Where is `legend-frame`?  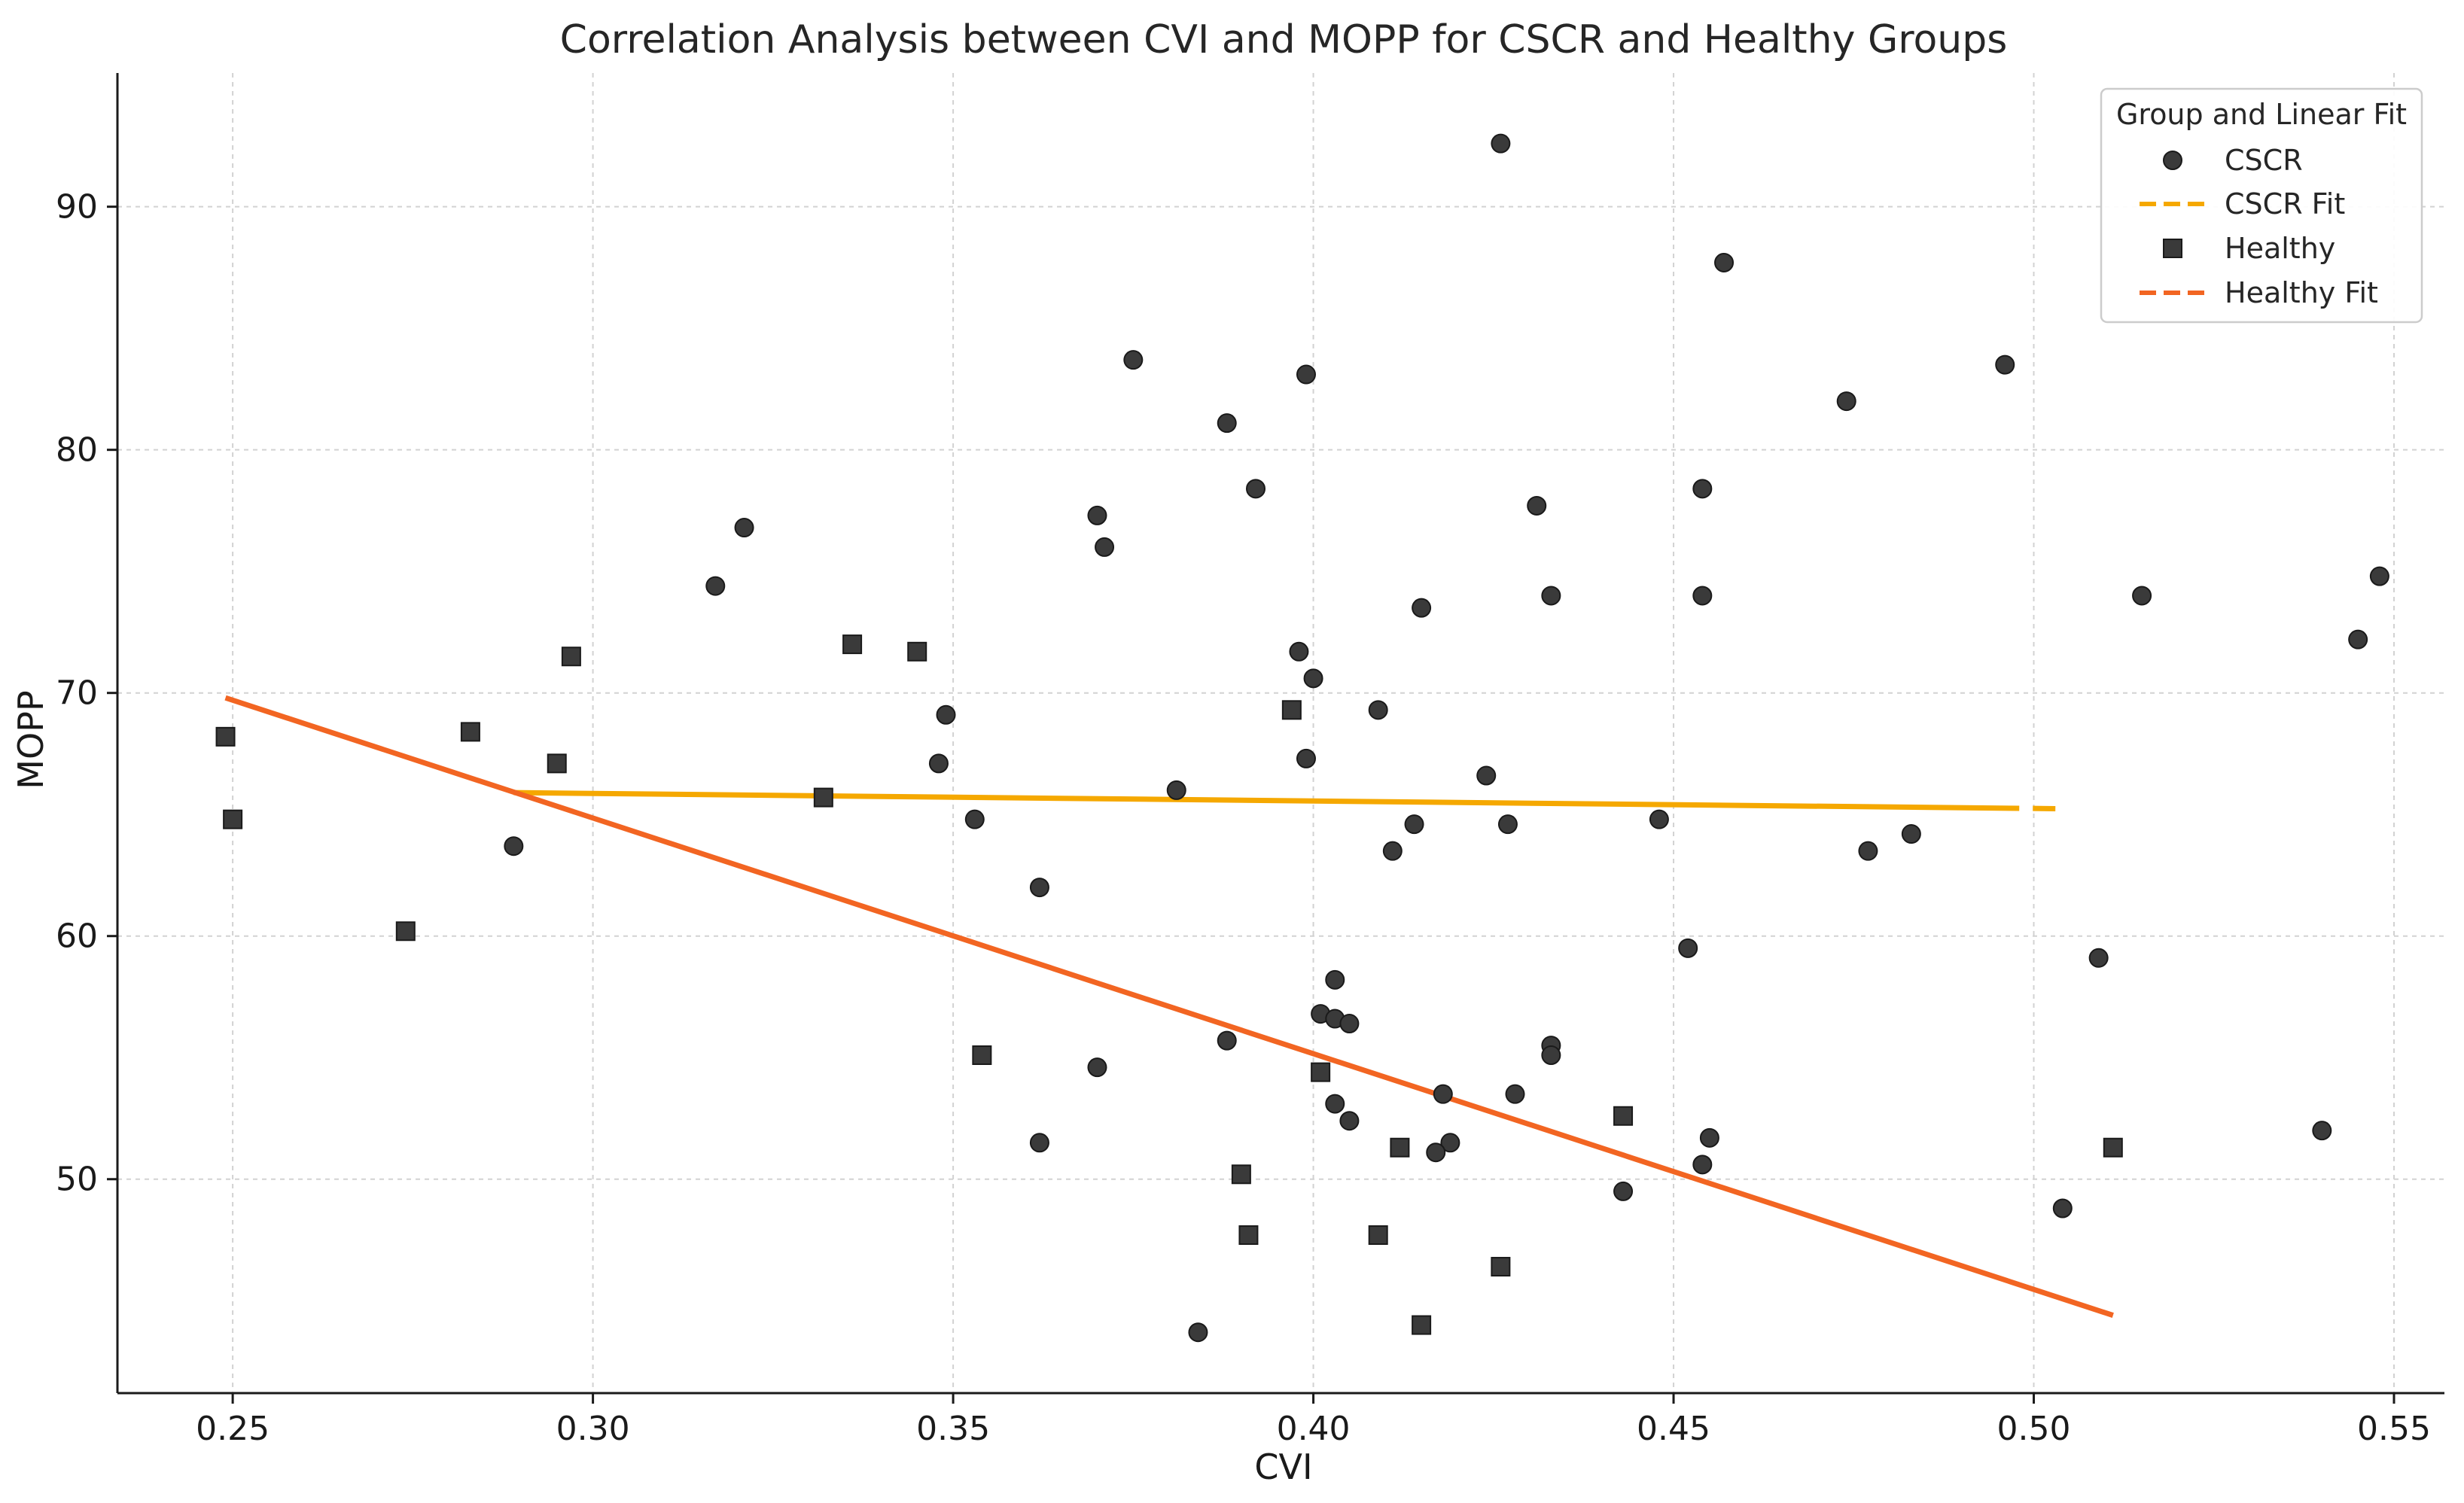 legend-frame is located at coordinates (2261, 206).